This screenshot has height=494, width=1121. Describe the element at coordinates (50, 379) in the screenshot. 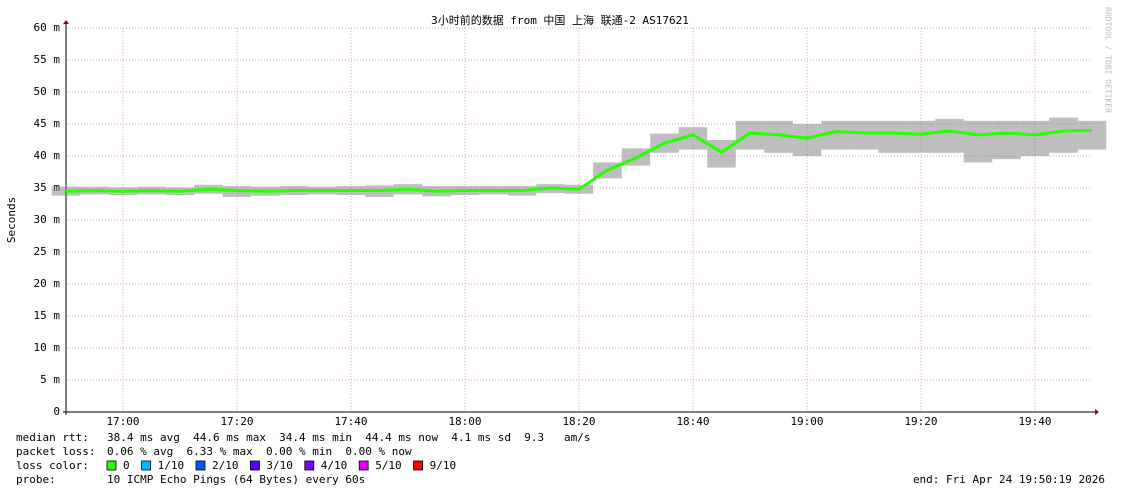

I see `y-tick-label: 5 m` at that location.